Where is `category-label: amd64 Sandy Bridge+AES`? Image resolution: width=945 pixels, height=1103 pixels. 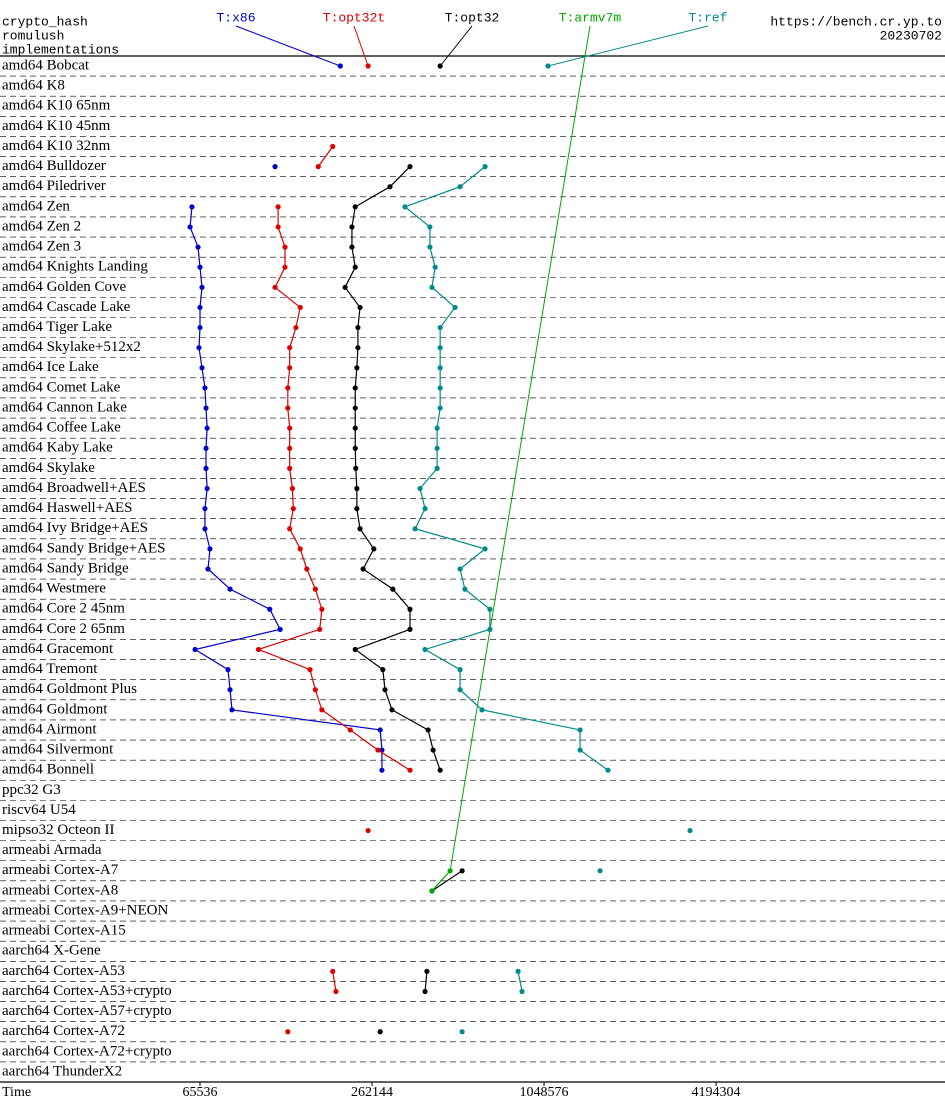 category-label: amd64 Sandy Bridge+AES is located at coordinates (83, 548).